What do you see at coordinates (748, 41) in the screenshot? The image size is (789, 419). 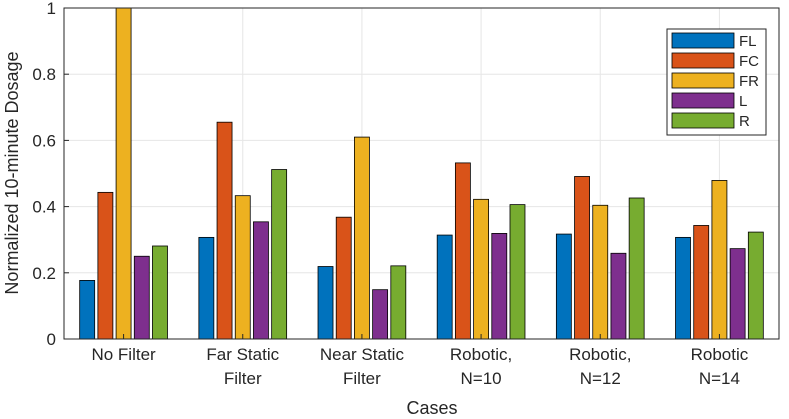 I see `legend-label-fl: FL` at bounding box center [748, 41].